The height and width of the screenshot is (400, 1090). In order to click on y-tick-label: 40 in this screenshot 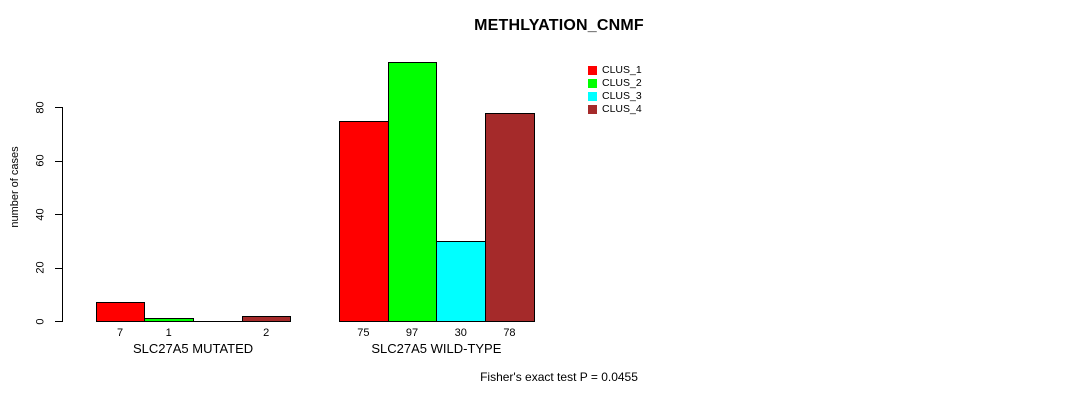, I will do `click(40, 214)`.